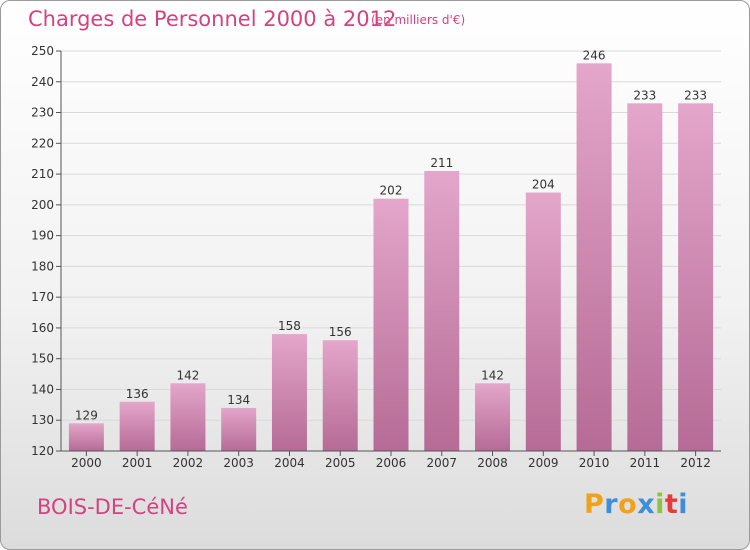 This screenshot has height=550, width=750. What do you see at coordinates (671, 504) in the screenshot?
I see `logo-letter: t` at bounding box center [671, 504].